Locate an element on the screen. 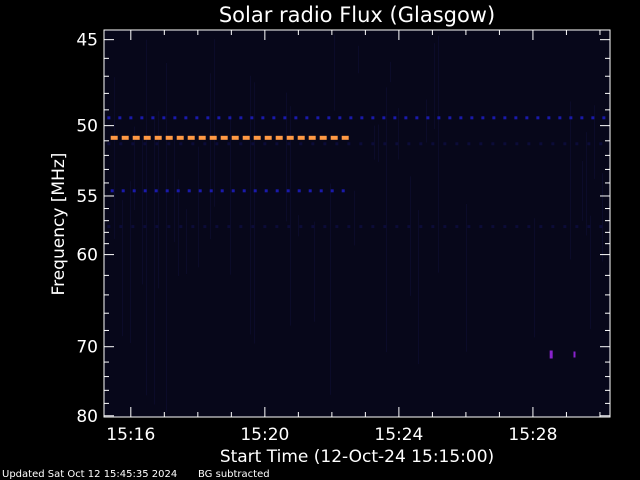 The height and width of the screenshot is (480, 640). y-tick-label: 70 is located at coordinates (87, 348).